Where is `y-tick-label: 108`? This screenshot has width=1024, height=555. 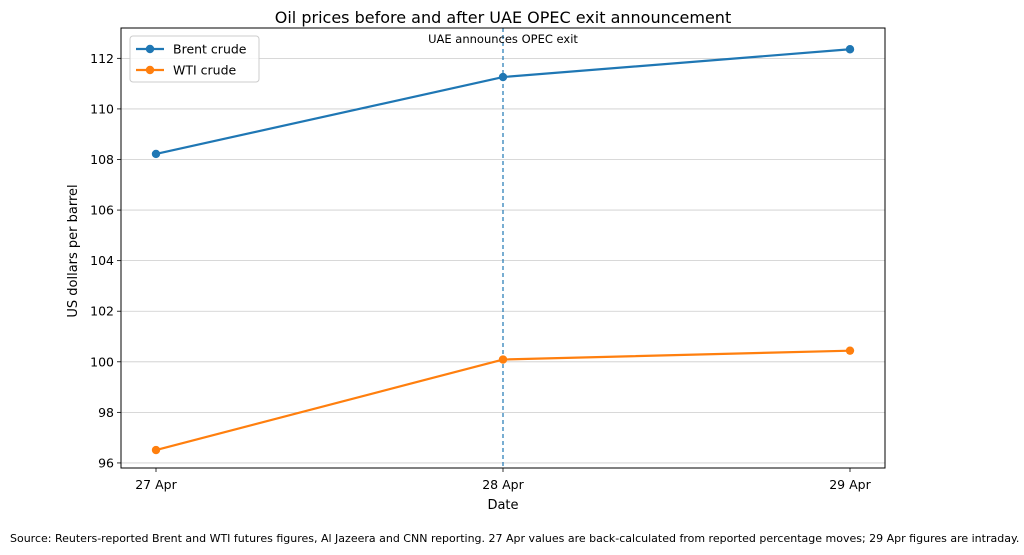 y-tick-label: 108 is located at coordinates (102, 159).